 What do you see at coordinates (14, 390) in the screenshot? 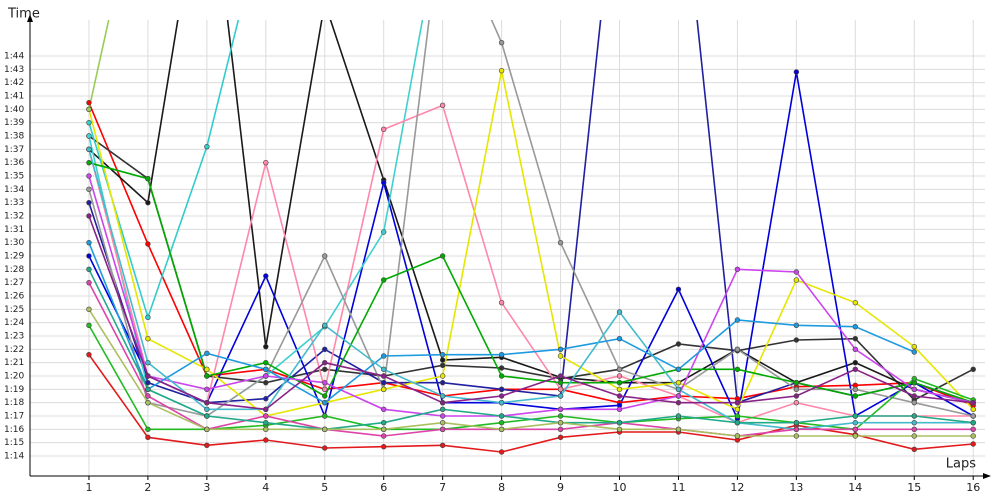
I see `y-tick-label: 1:19` at bounding box center [14, 390].